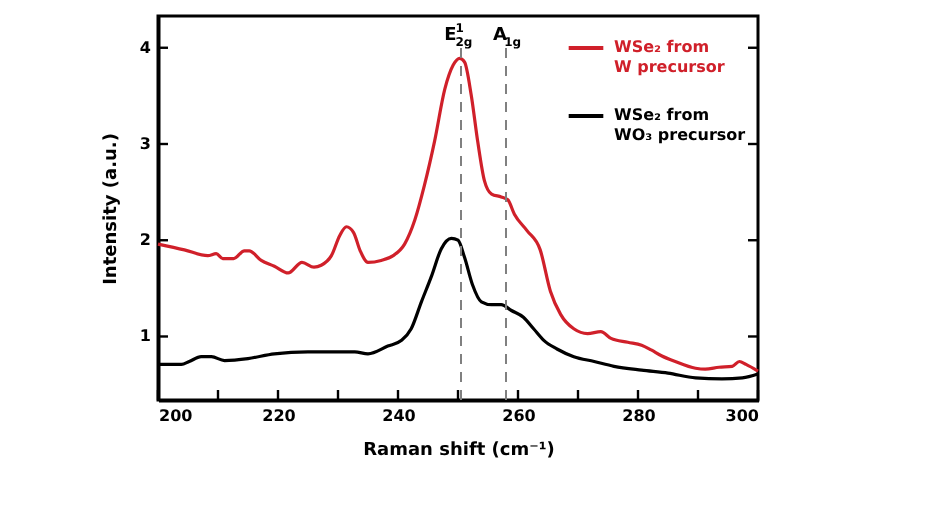 The width and height of the screenshot is (948, 520). I want to click on x-tick-label: 260, so click(519, 416).